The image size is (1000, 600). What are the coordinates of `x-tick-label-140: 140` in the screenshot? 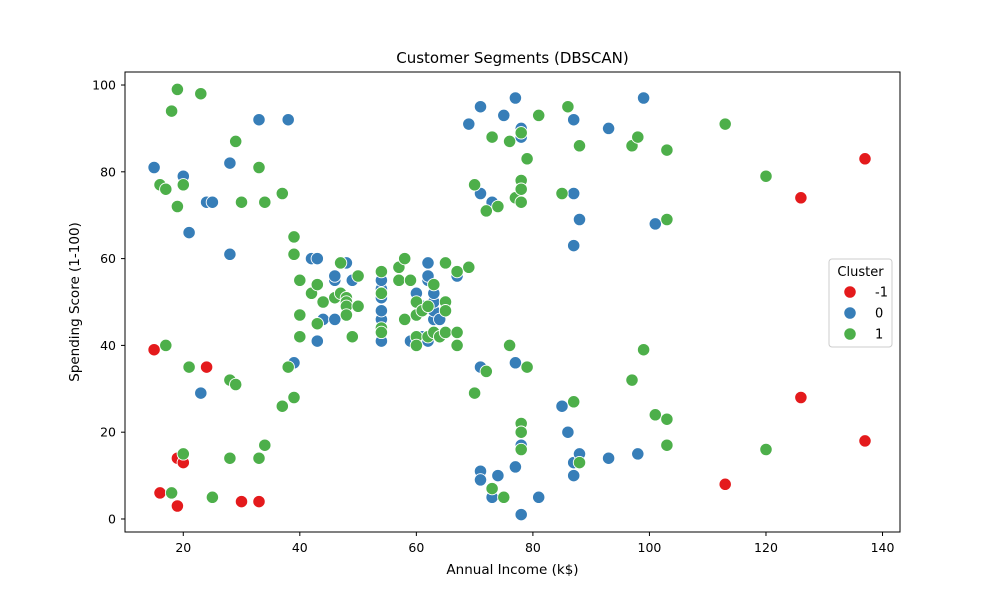 It's located at (883, 547).